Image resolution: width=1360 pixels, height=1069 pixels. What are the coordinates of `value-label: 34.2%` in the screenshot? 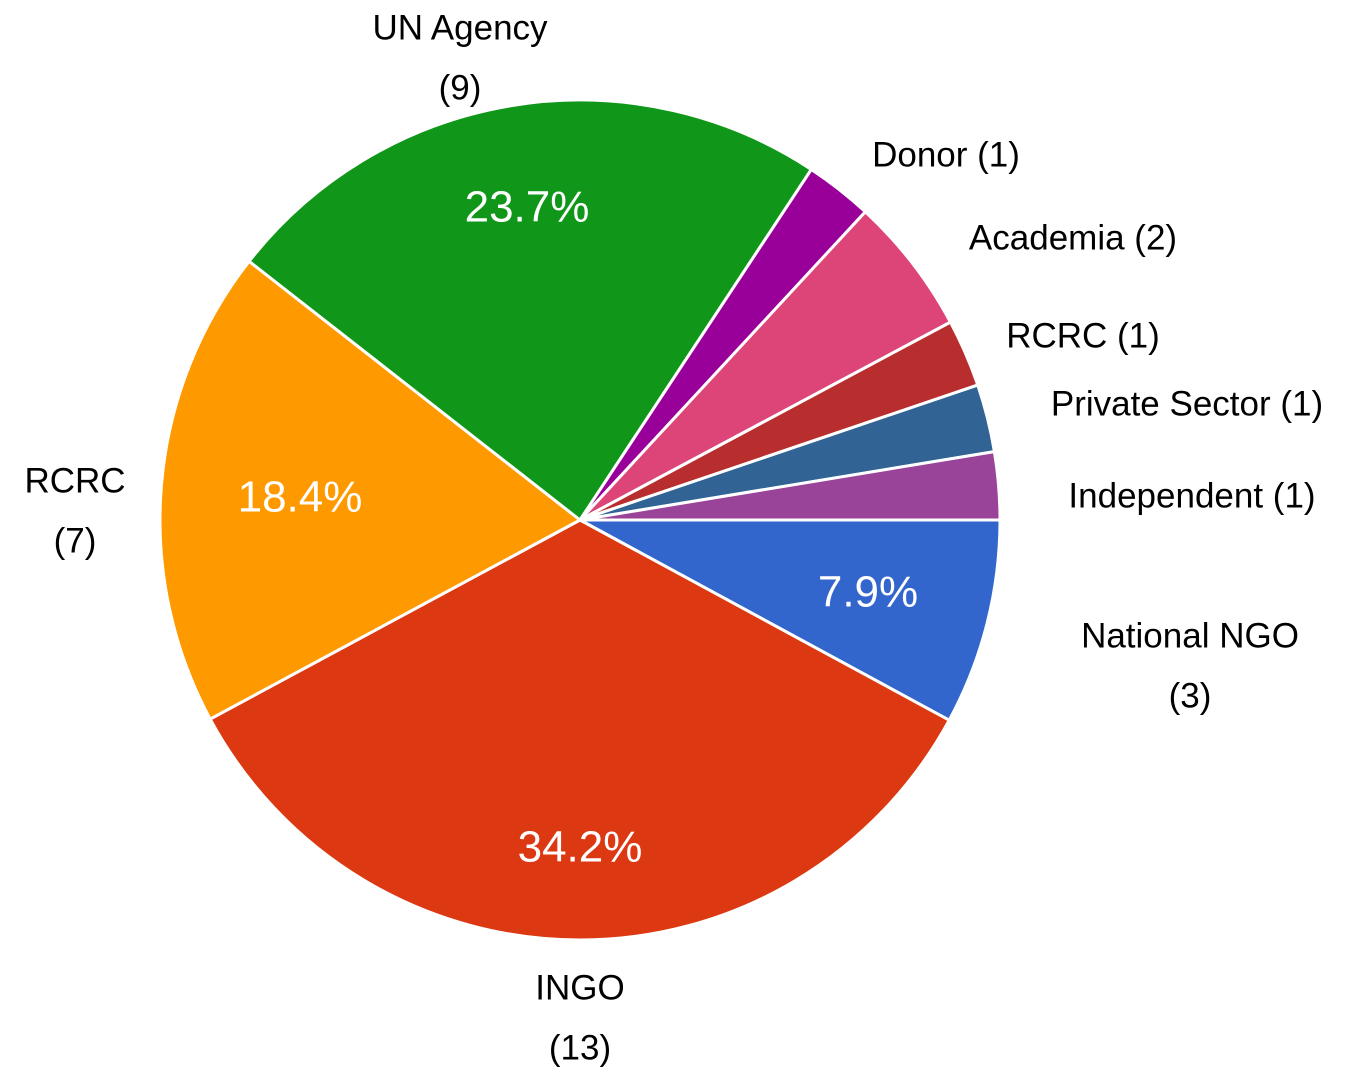 It's located at (580, 847).